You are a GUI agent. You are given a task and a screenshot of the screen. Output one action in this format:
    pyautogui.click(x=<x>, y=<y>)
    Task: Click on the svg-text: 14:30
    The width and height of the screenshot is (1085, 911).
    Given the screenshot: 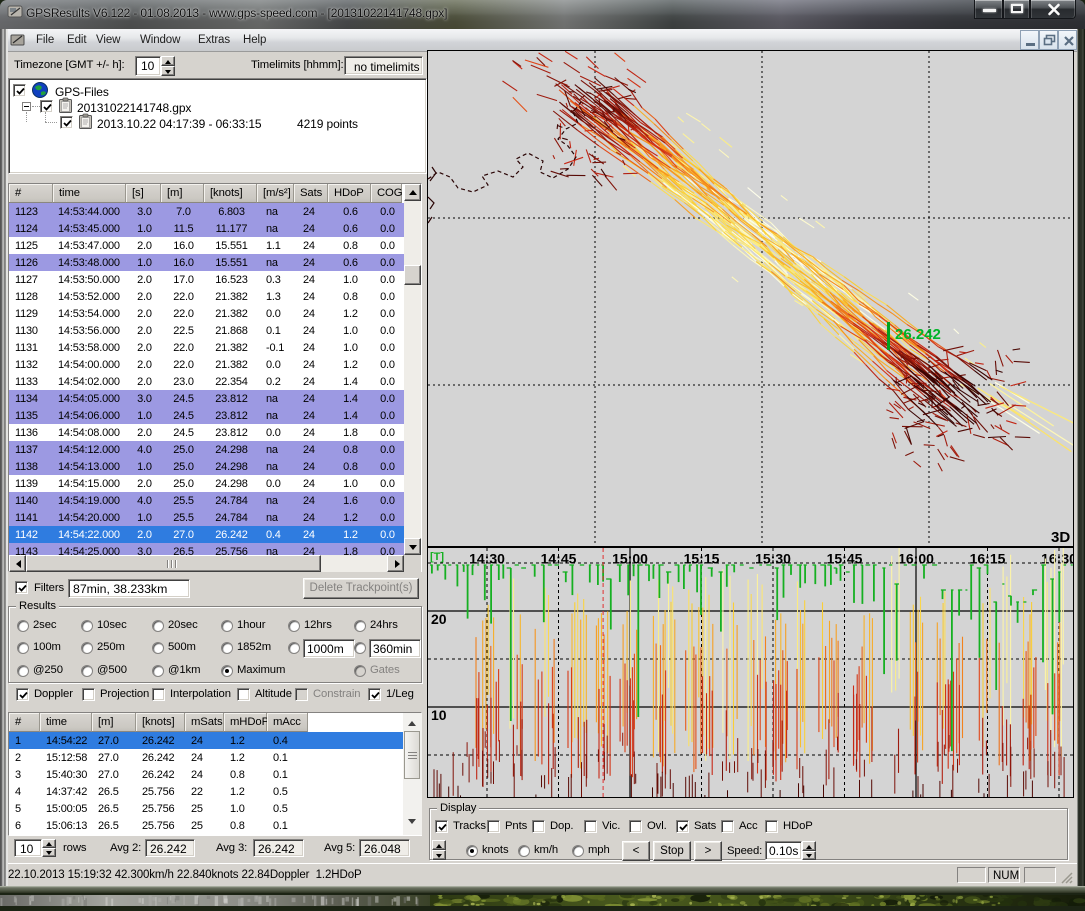 What is the action you would take?
    pyautogui.click(x=487, y=559)
    